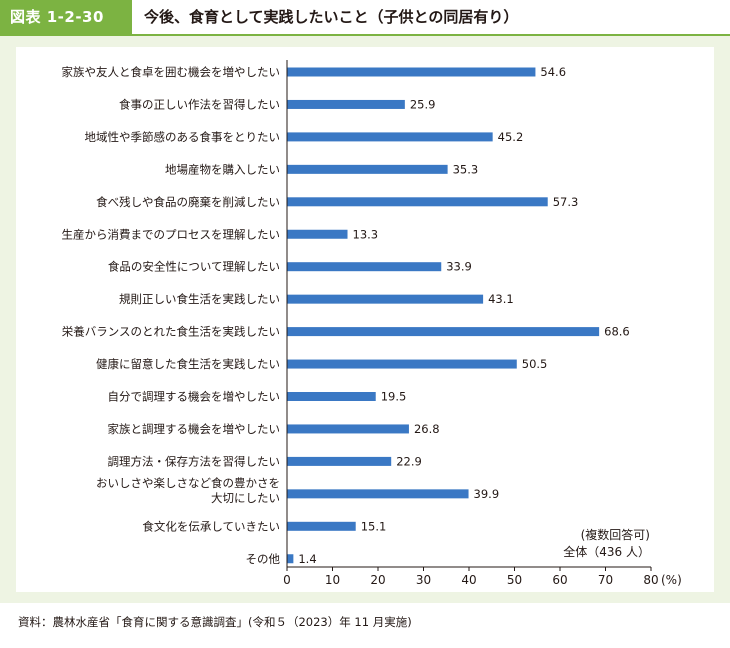  What do you see at coordinates (194, 267) in the screenshot?
I see `category-label: 食品の安全性について理解したい` at bounding box center [194, 267].